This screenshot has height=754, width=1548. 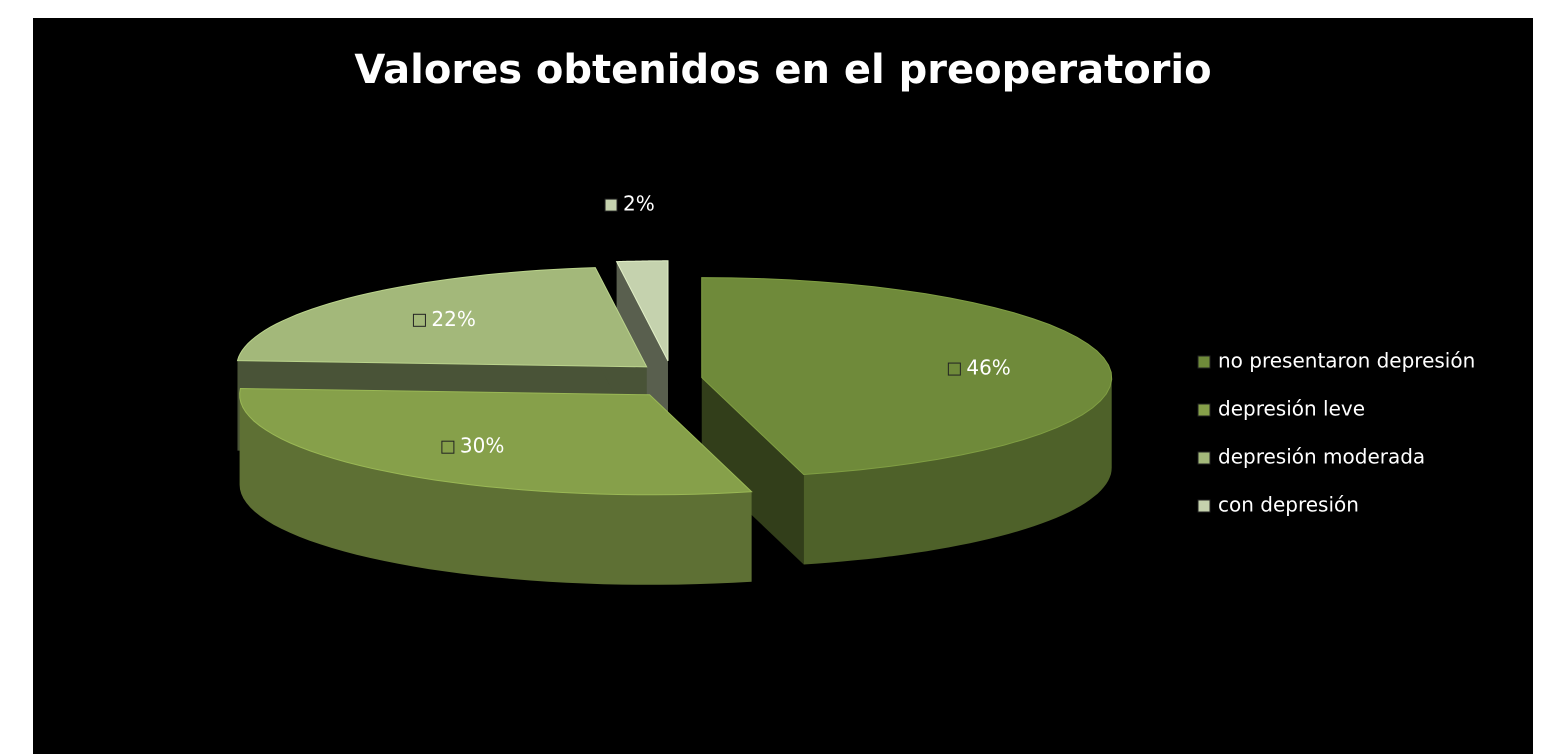 What do you see at coordinates (1321, 457) in the screenshot?
I see `legend-label: depresión moderada` at bounding box center [1321, 457].